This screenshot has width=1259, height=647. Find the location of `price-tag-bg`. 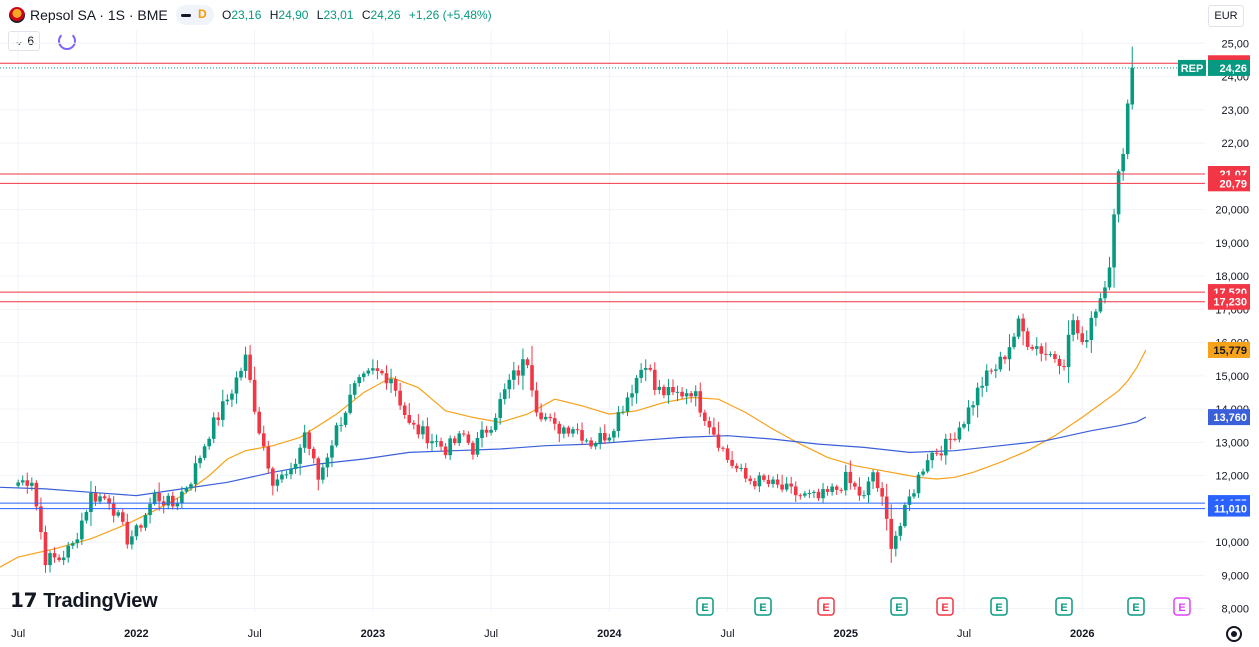

price-tag-bg is located at coordinates (1229, 301).